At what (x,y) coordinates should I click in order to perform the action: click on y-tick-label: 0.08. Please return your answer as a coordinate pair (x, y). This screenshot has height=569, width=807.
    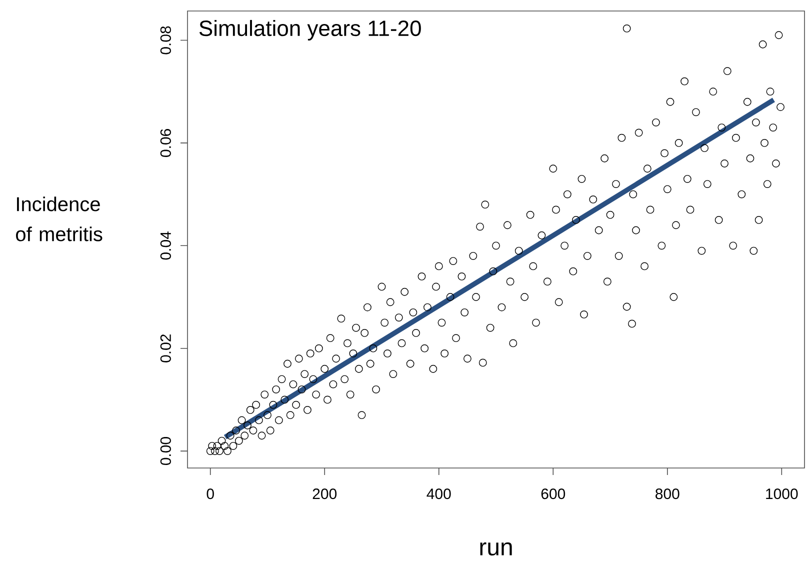
    Looking at the image, I should click on (165, 40).